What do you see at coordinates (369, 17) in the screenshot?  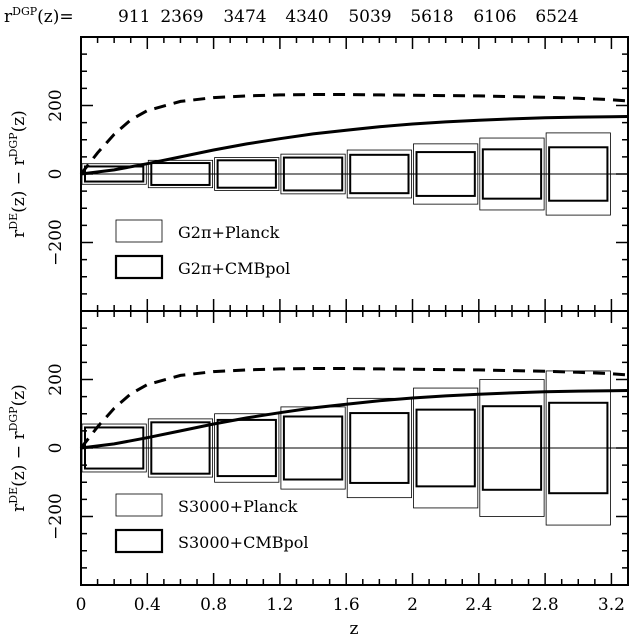 I see `top-axis-value: 5039` at bounding box center [369, 17].